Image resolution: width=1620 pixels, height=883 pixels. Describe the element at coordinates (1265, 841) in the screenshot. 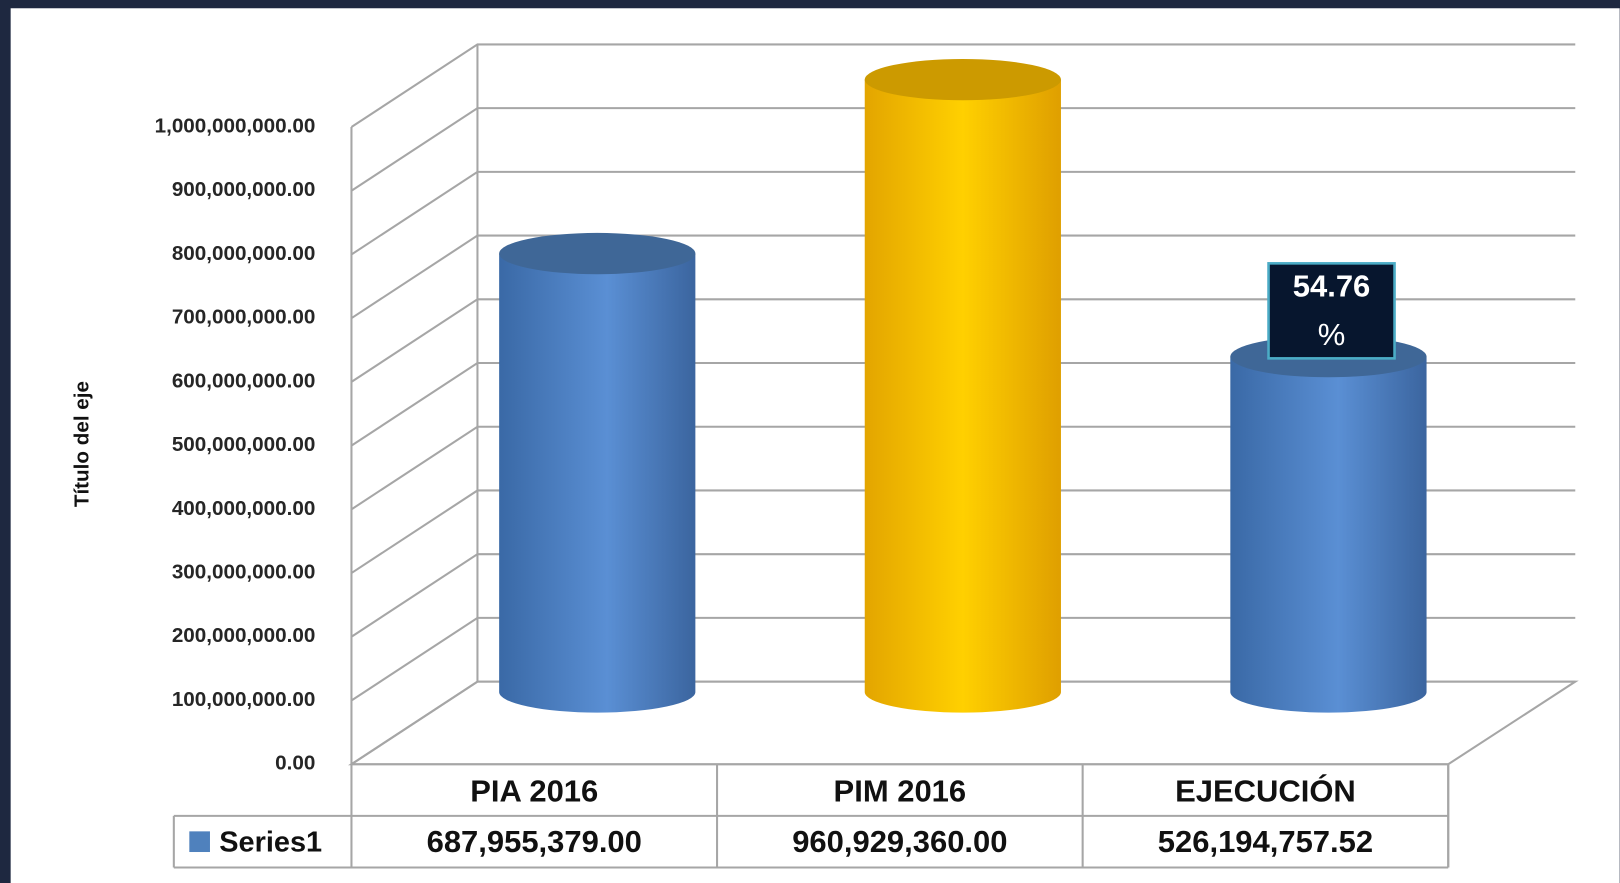

I see `table-value: 526,194,757.52` at that location.